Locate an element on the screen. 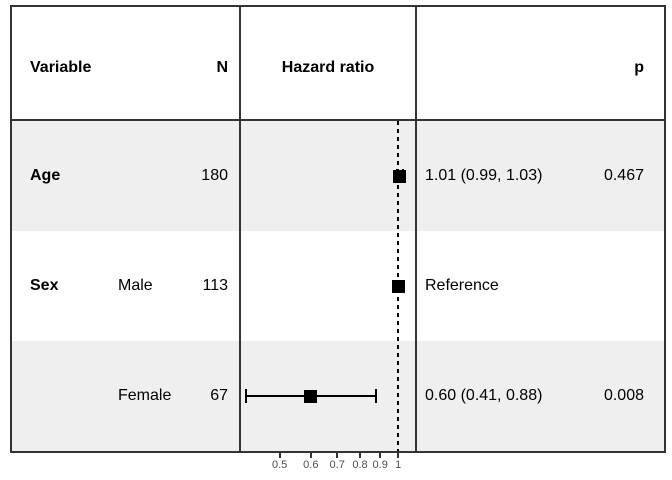 The image size is (672, 480). axis-tick-label: 0.6 is located at coordinates (311, 465).